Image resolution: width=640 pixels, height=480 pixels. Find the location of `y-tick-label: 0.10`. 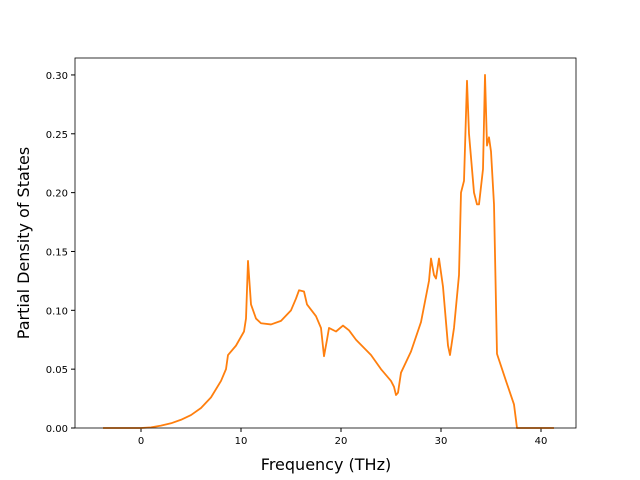

y-tick-label: 0.10 is located at coordinates (57, 311).